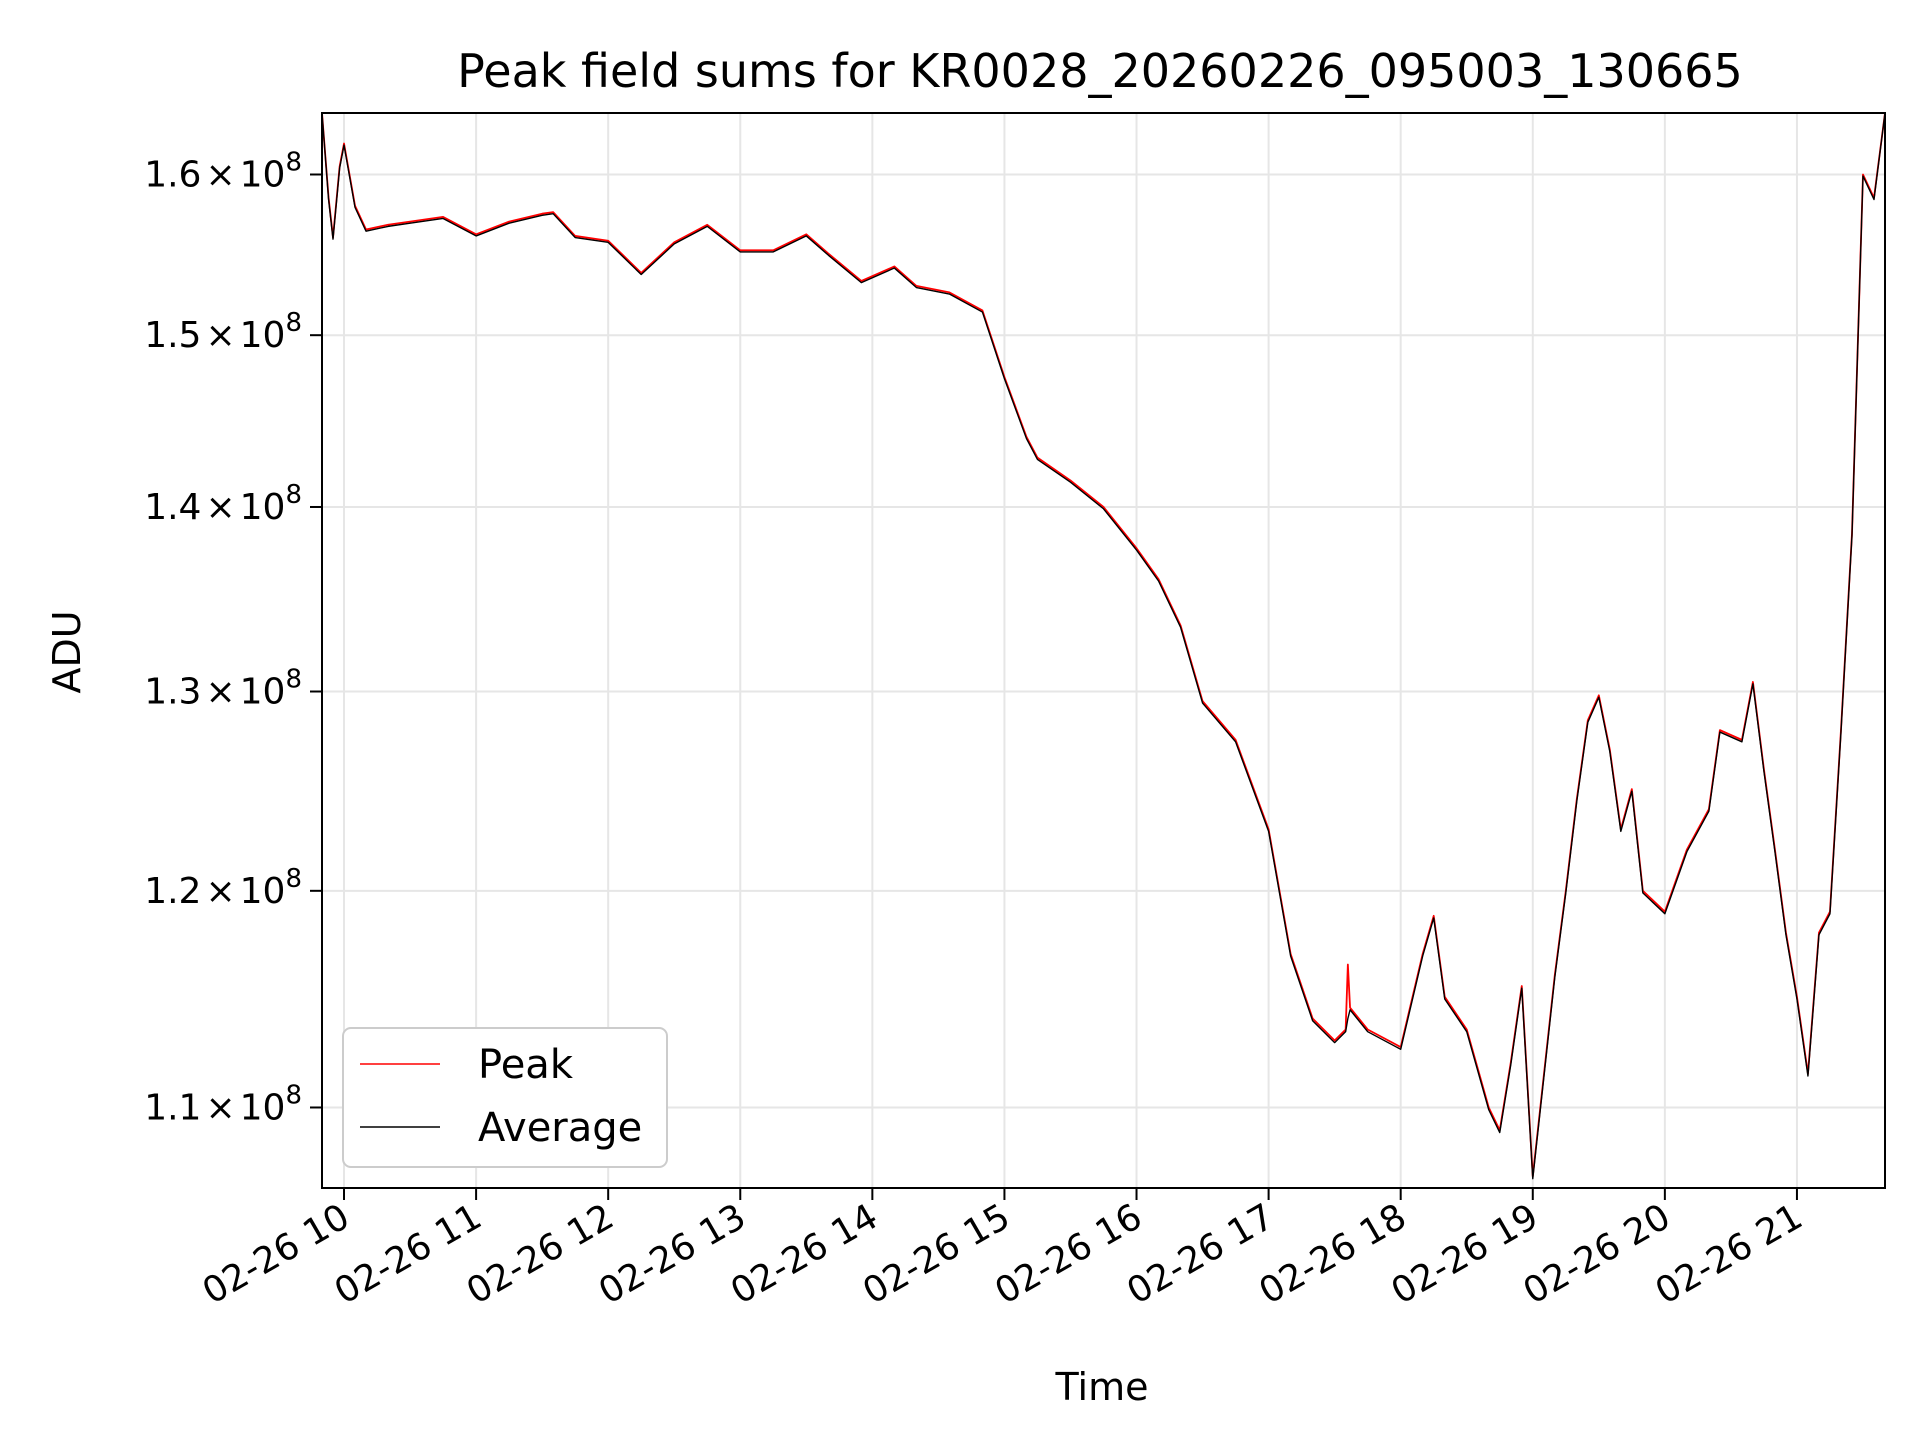  Describe the element at coordinates (263, 1107) in the screenshot. I see `y-tick-base-0: 10` at that location.